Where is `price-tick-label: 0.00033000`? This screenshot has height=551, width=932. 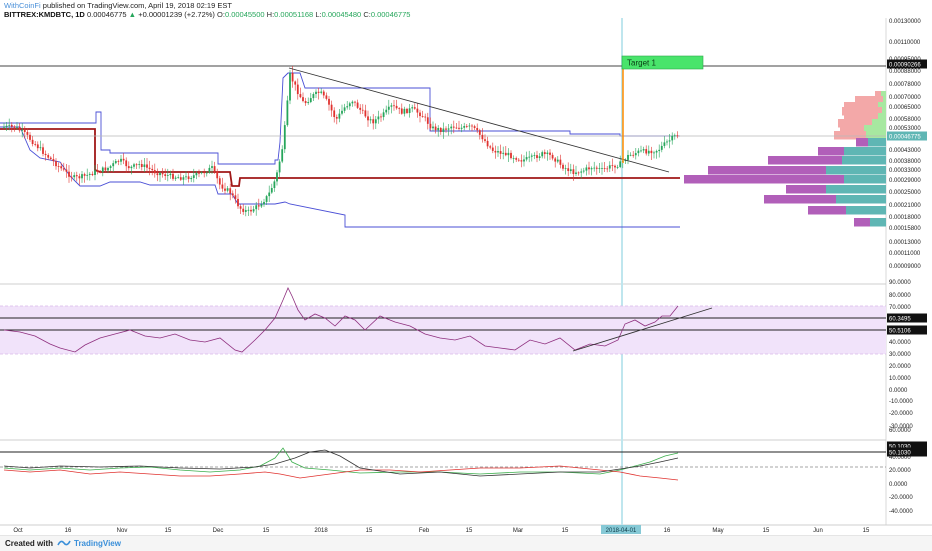
price-tick-label: 0.00033000 is located at coordinates (905, 171).